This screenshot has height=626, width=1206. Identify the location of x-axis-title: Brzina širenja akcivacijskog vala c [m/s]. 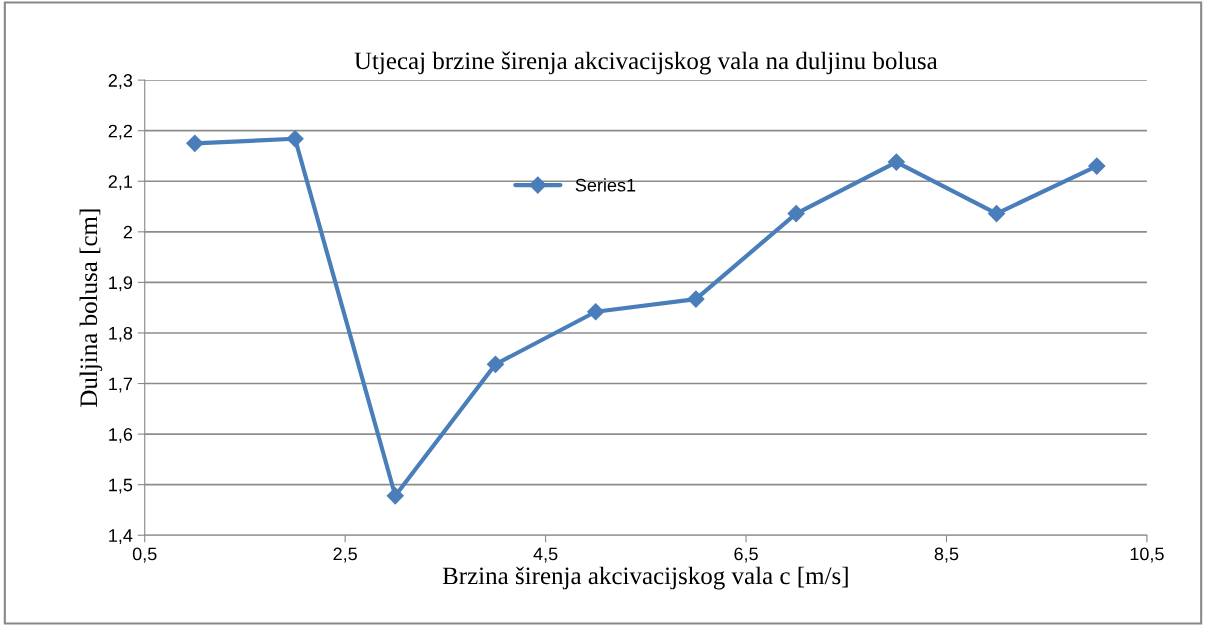
(645, 578).